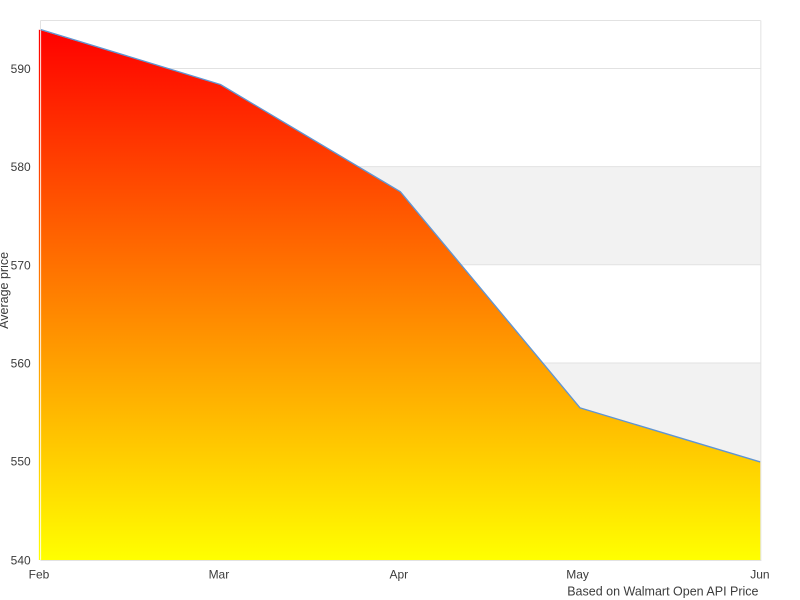 The width and height of the screenshot is (800, 600). Describe the element at coordinates (21, 265) in the screenshot. I see `svg-text: 570` at that location.